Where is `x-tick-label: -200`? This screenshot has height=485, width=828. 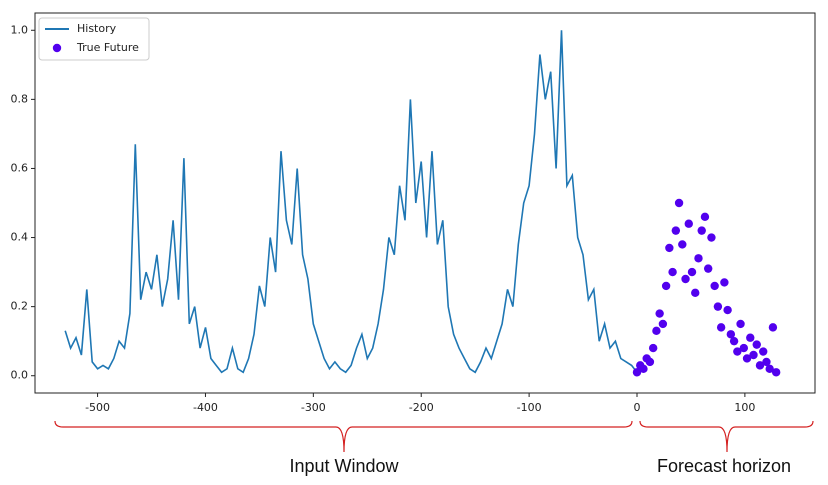 x-tick-label: -200 is located at coordinates (421, 407).